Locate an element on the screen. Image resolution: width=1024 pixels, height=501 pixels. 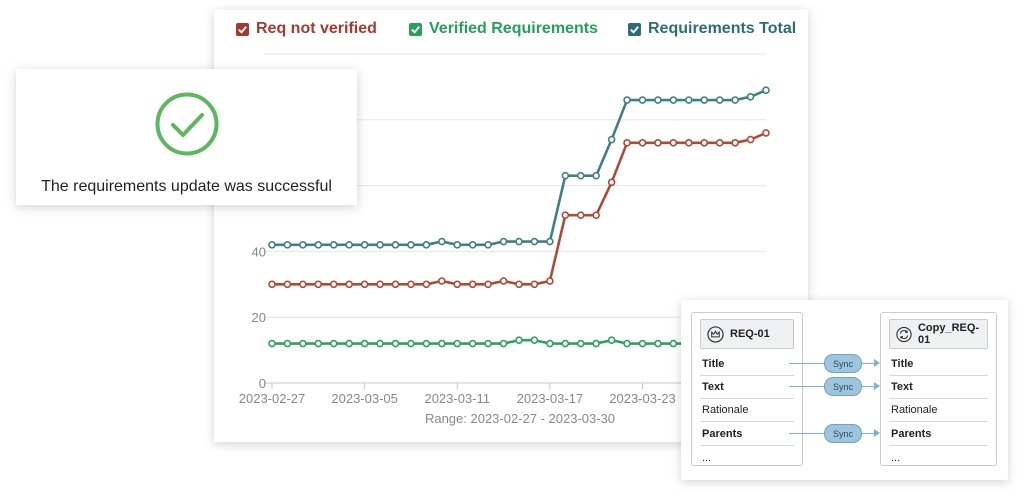
target-row-text: Text is located at coordinates (938, 387).